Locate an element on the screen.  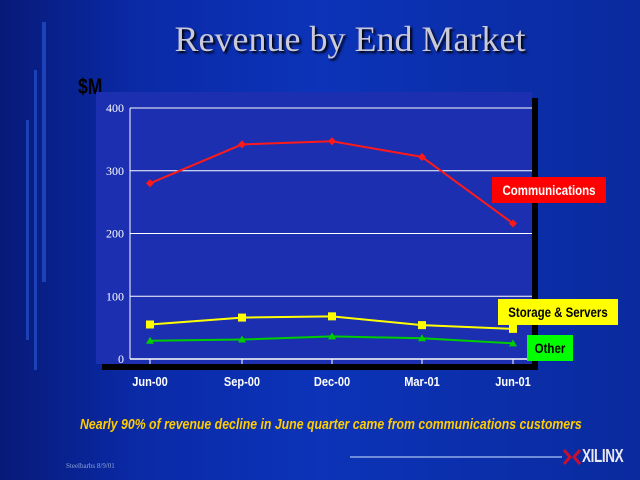
xilinx-x-icon is located at coordinates (572, 456).